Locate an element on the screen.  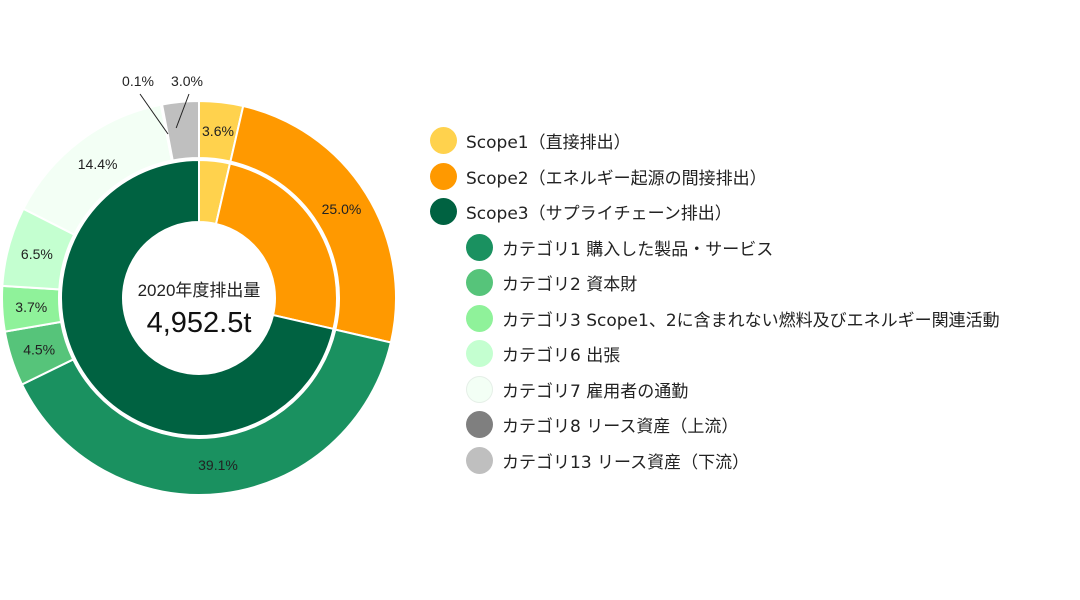
legend-item: Scope2（エネルギー起源の間接排出） is located at coordinates (715, 177).